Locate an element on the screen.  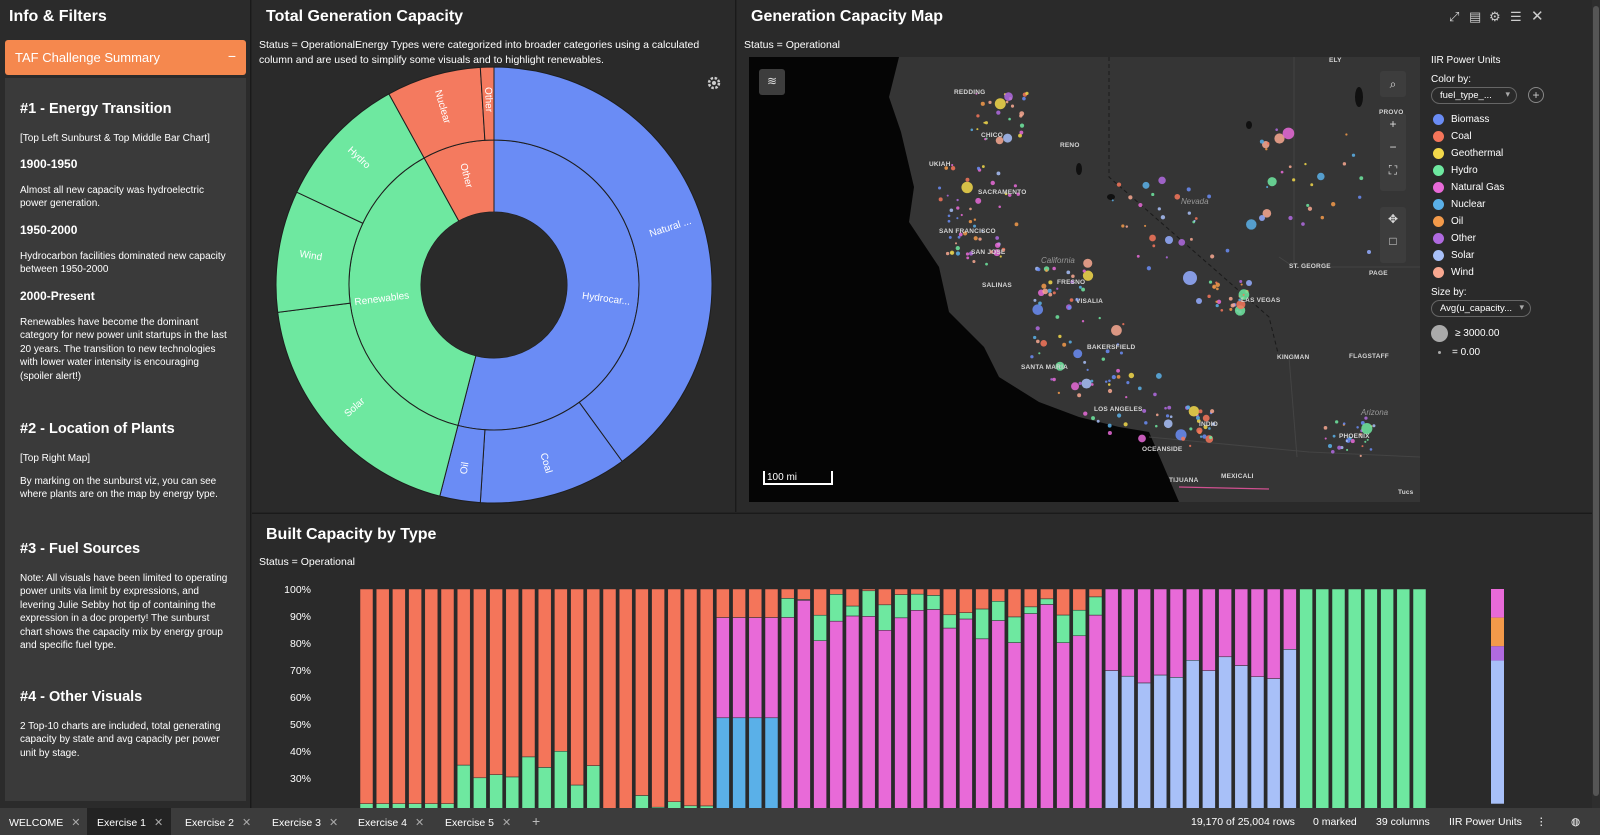
fit-icon: ⛶ is located at coordinates (1393, 170).